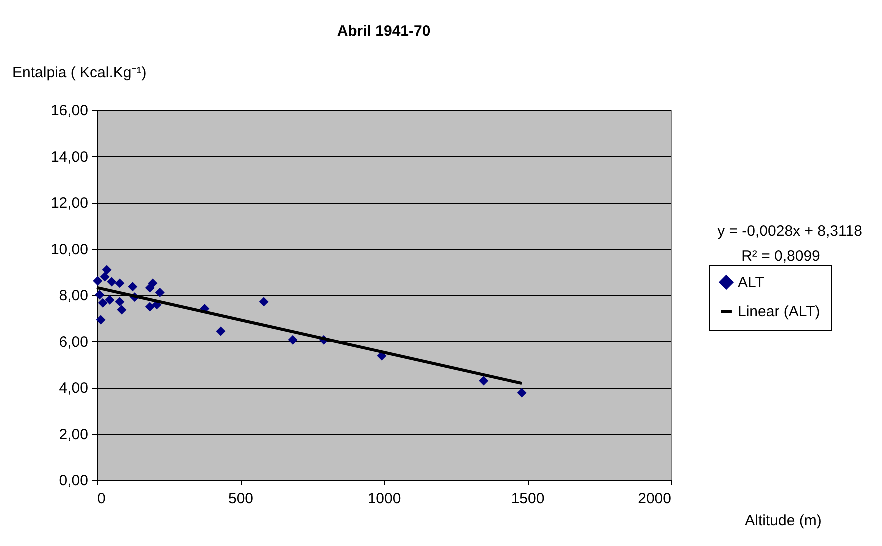 This screenshot has width=882, height=546. What do you see at coordinates (790, 231) in the screenshot?
I see `text: y = -0,0028x + 8,3118` at bounding box center [790, 231].